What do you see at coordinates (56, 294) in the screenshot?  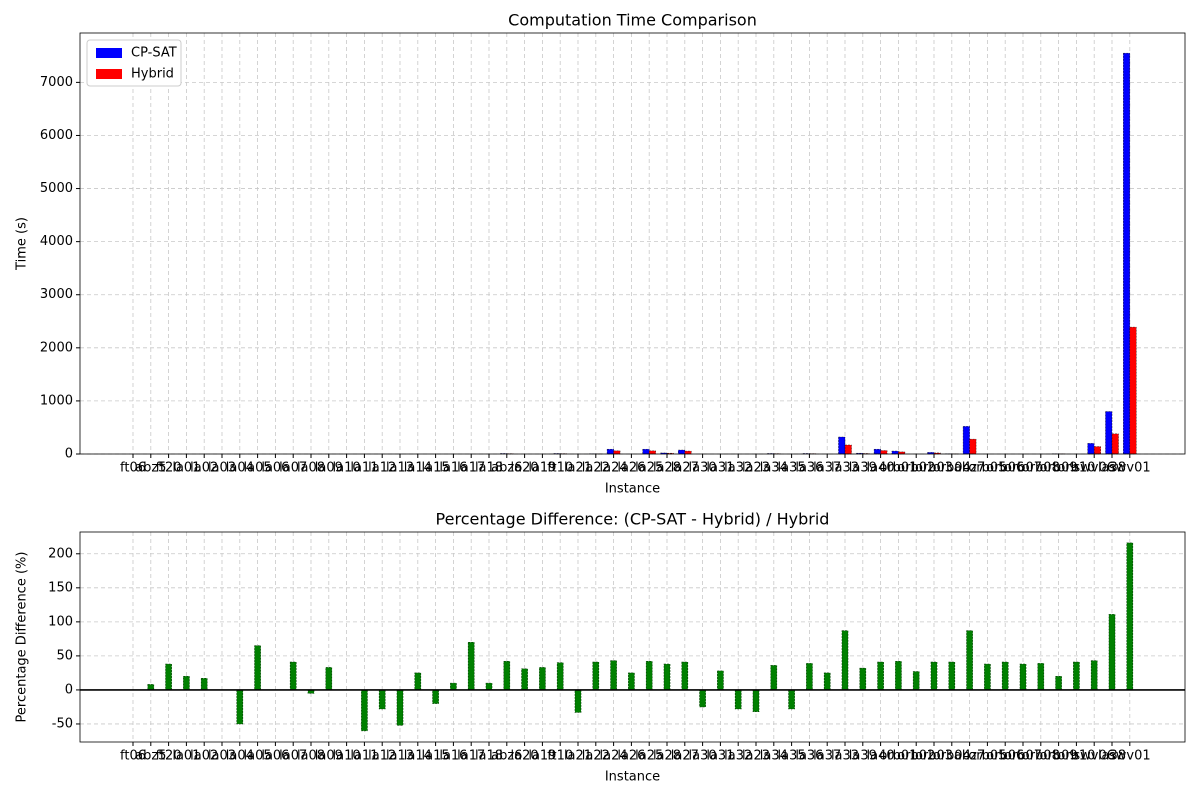 I see `y-tick-label: 3000` at bounding box center [56, 294].